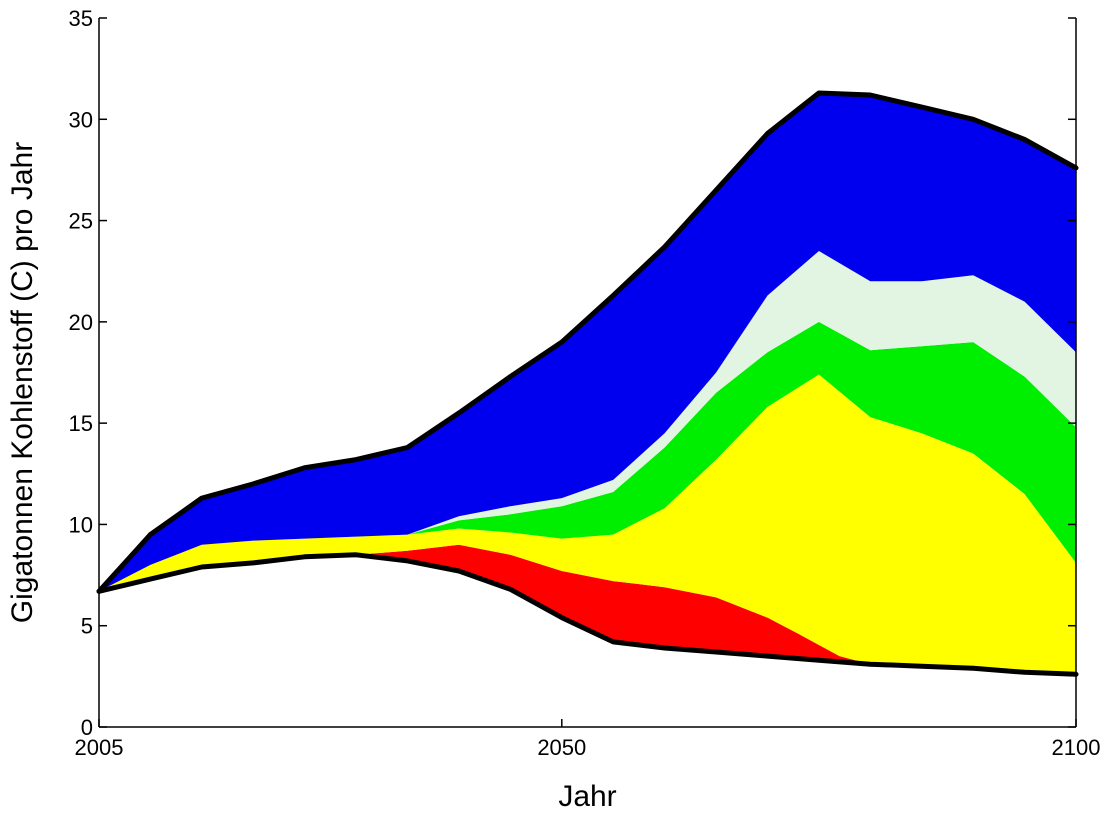 The height and width of the screenshot is (815, 1109). Describe the element at coordinates (22, 382) in the screenshot. I see `y-axis-title: Gigatonnen Kohlenstoff (C) pro Jahr` at that location.